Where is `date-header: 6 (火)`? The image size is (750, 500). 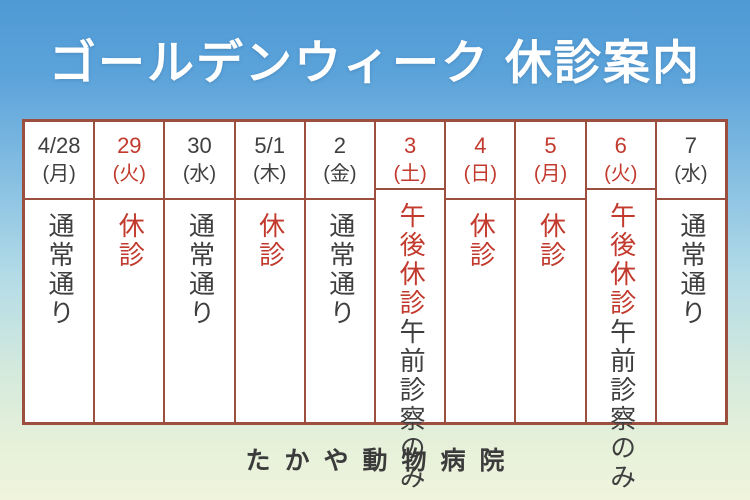 date-header: 6 (火) is located at coordinates (620, 156).